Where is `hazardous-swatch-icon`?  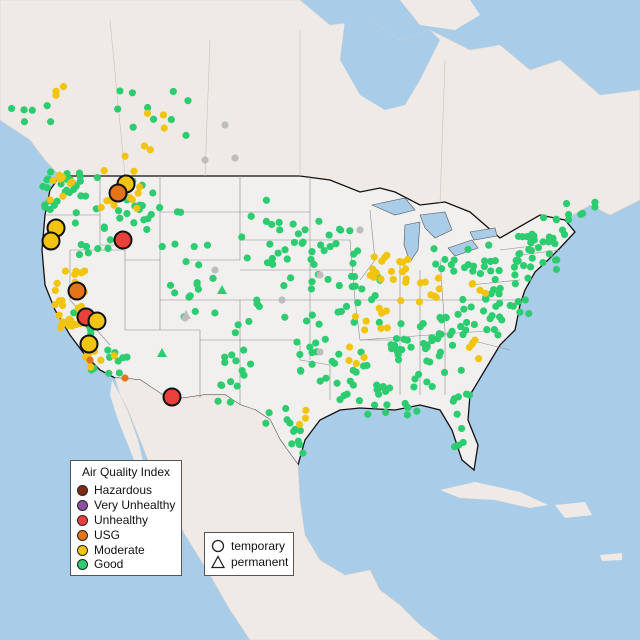
hazardous-swatch-icon is located at coordinates (82, 490).